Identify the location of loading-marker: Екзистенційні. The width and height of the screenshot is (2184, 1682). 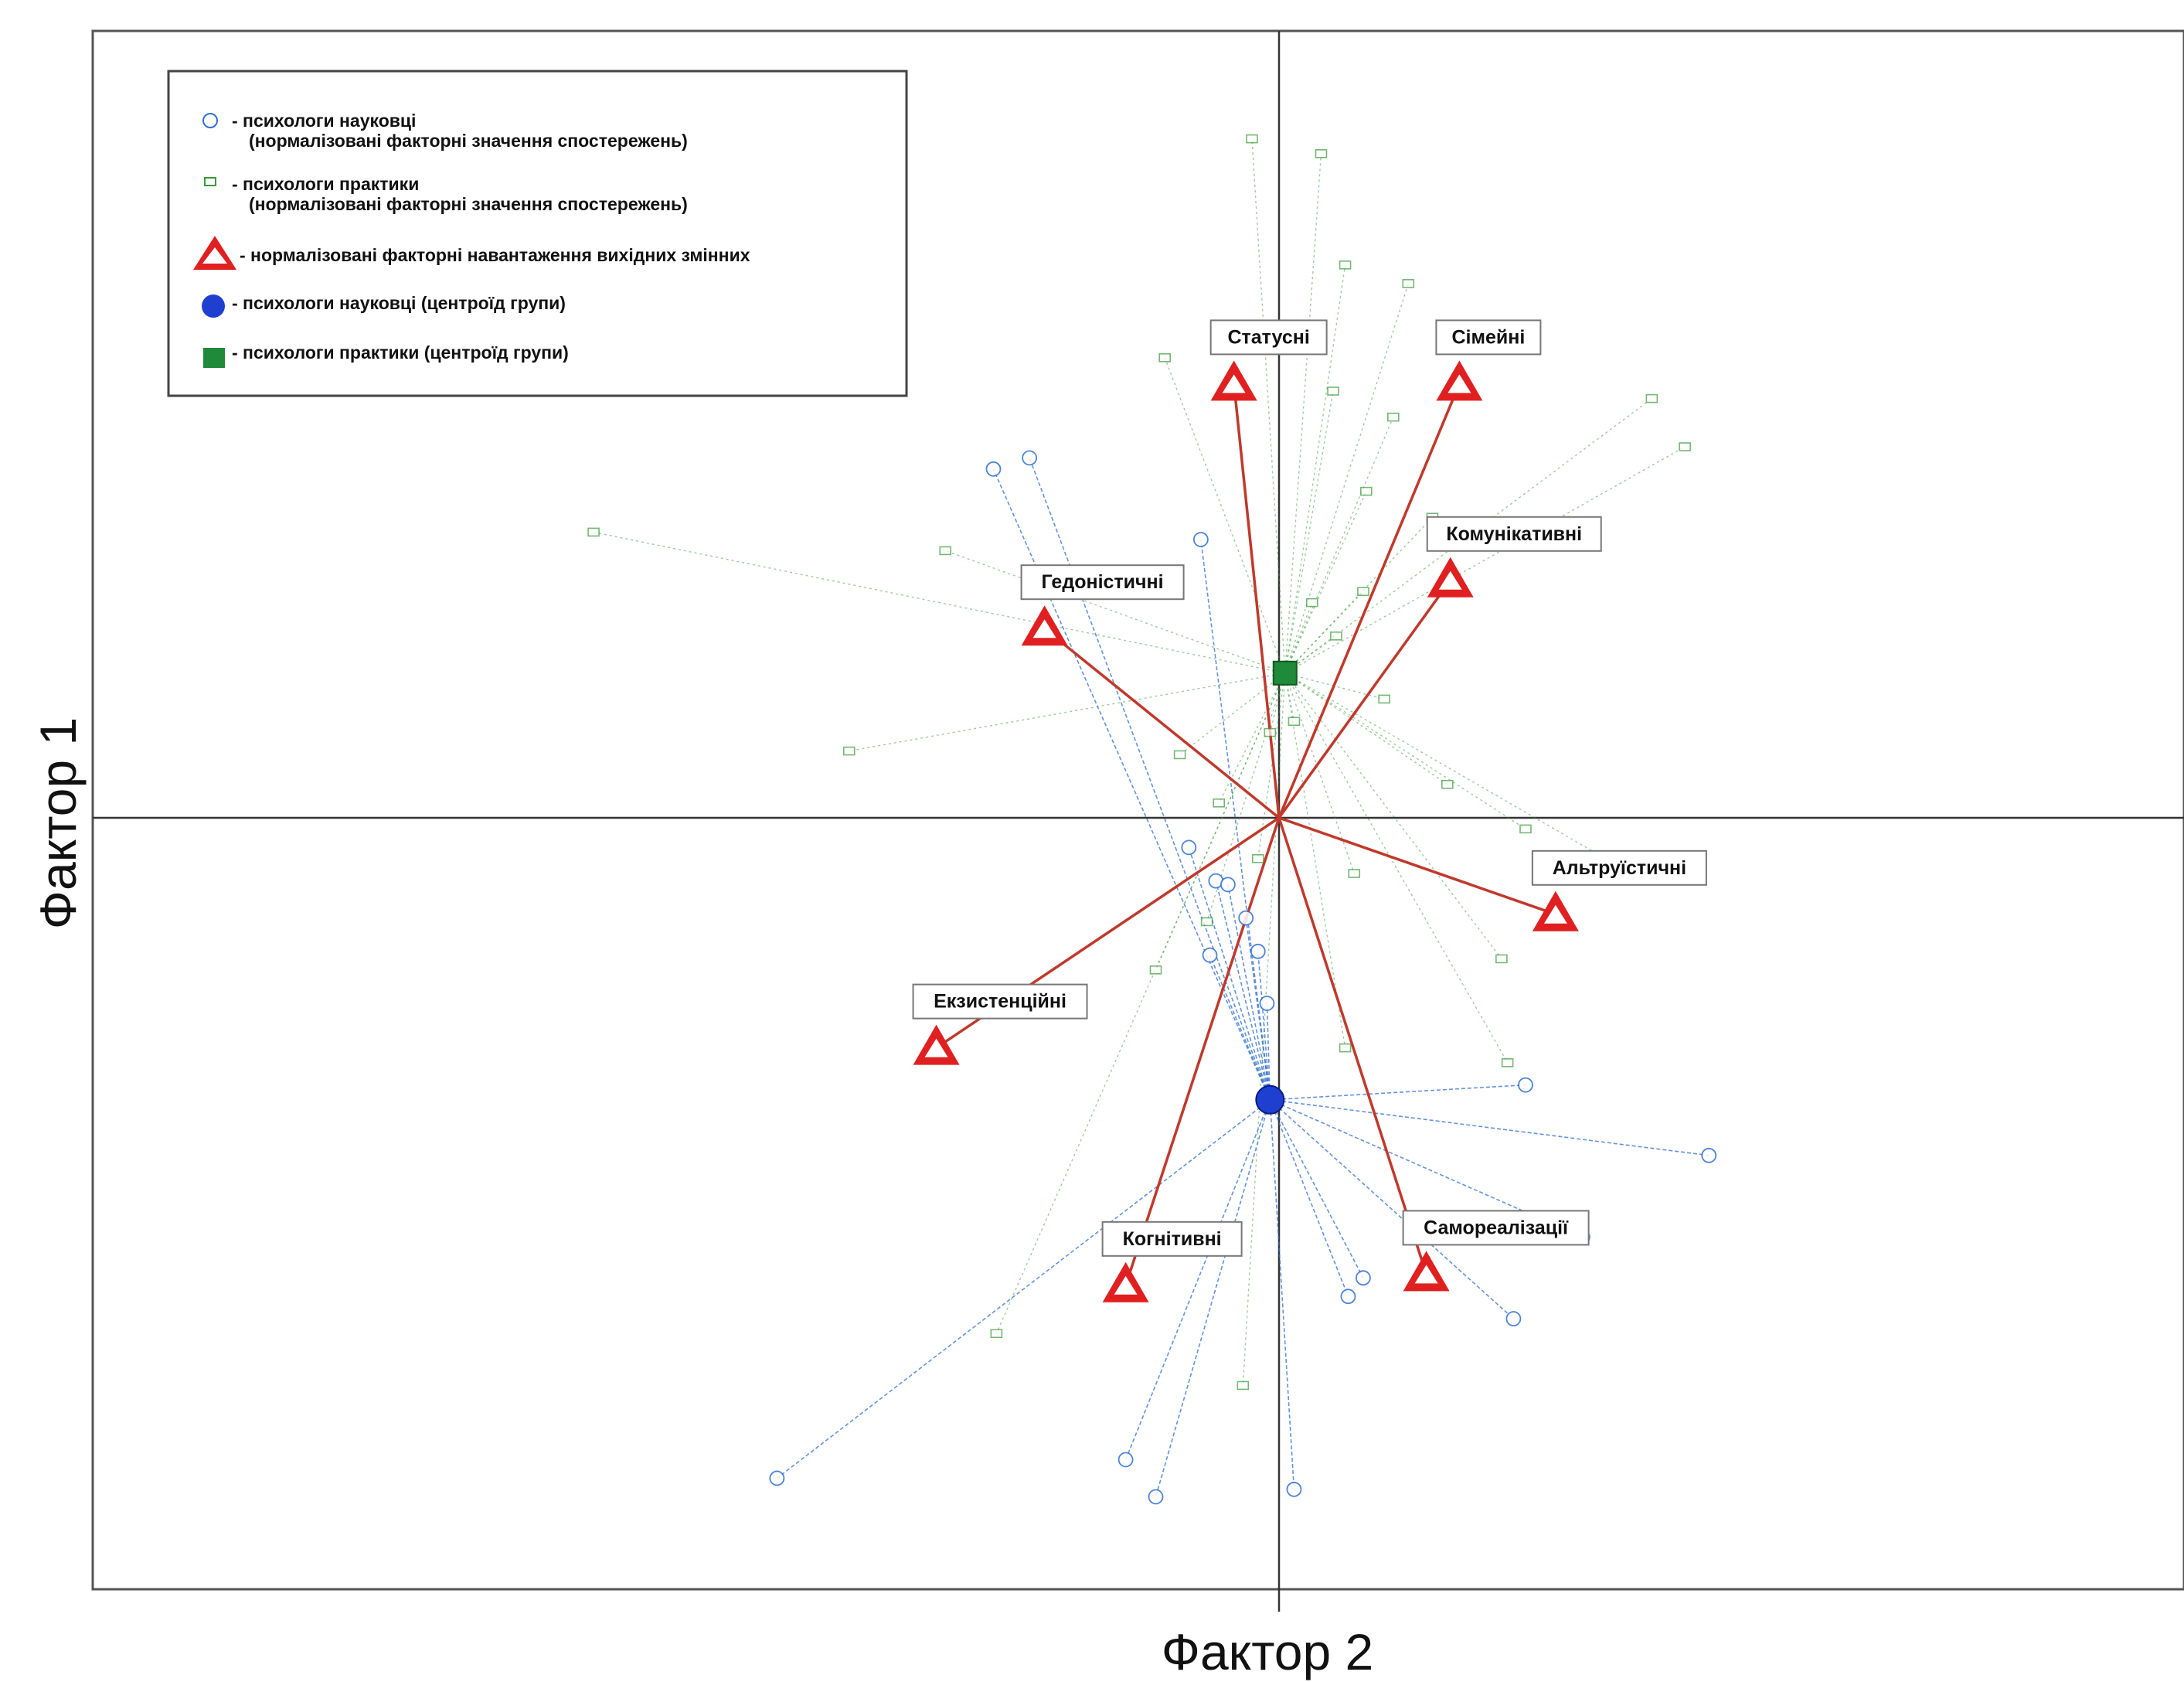
(1000, 1024).